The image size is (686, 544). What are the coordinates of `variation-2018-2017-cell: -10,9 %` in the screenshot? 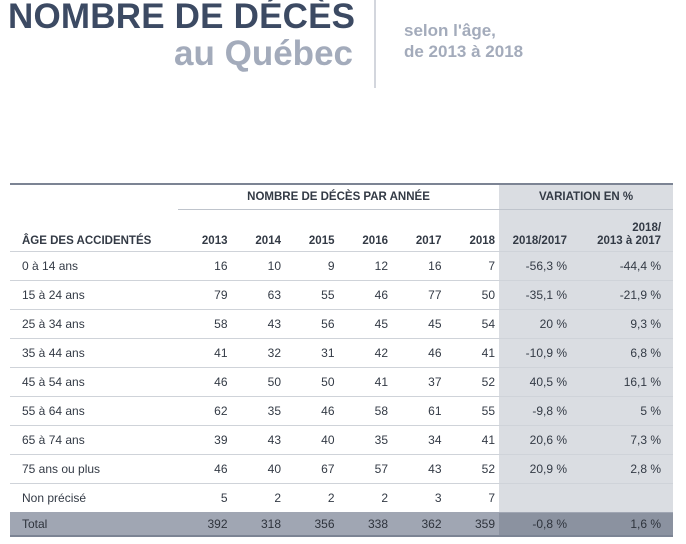 It's located at (539, 353).